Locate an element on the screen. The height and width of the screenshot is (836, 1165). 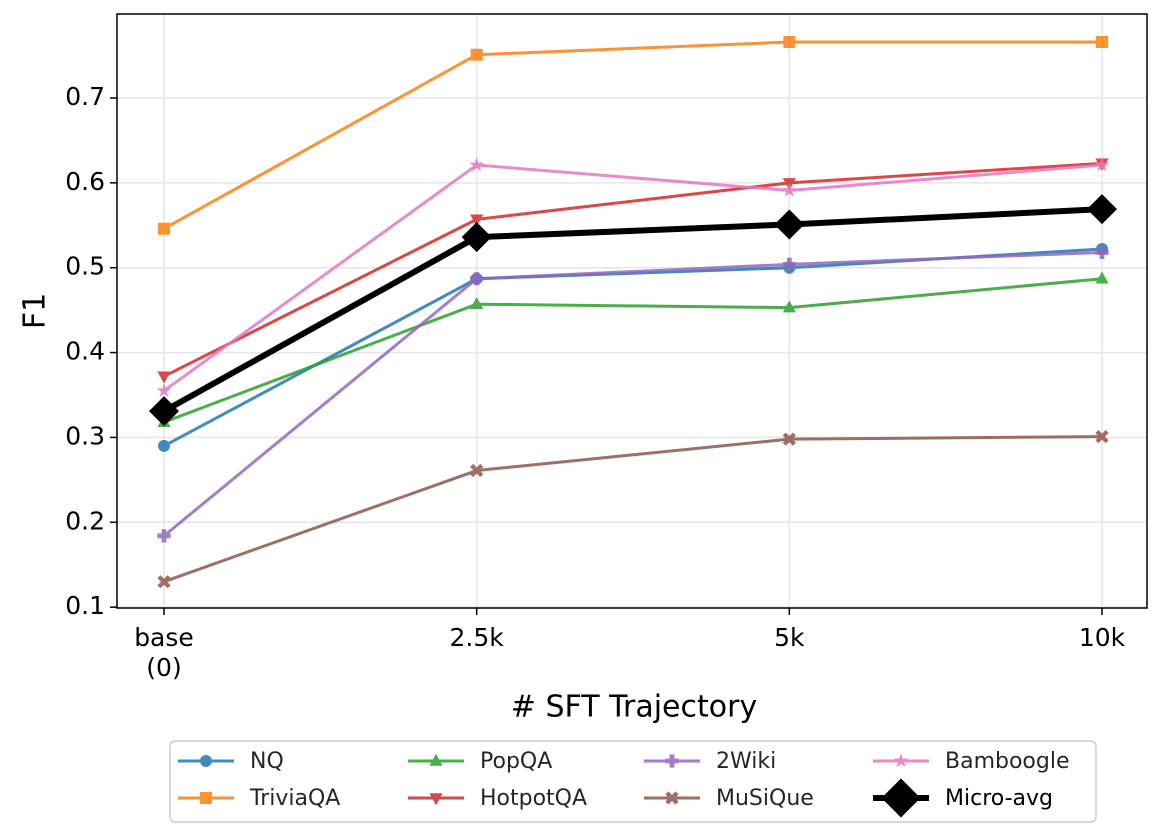
legend-label: 2Wiki is located at coordinates (746, 761).